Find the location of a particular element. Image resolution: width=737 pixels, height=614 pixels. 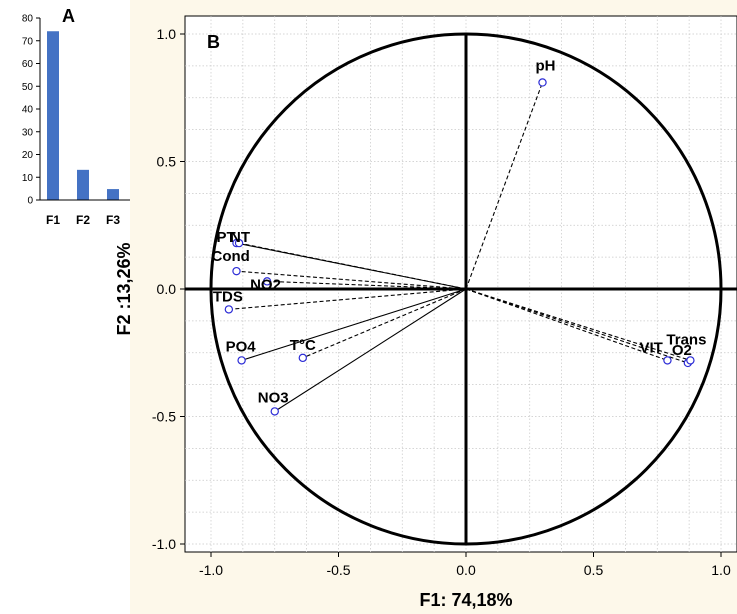

vector-cond is located at coordinates (351, 280).